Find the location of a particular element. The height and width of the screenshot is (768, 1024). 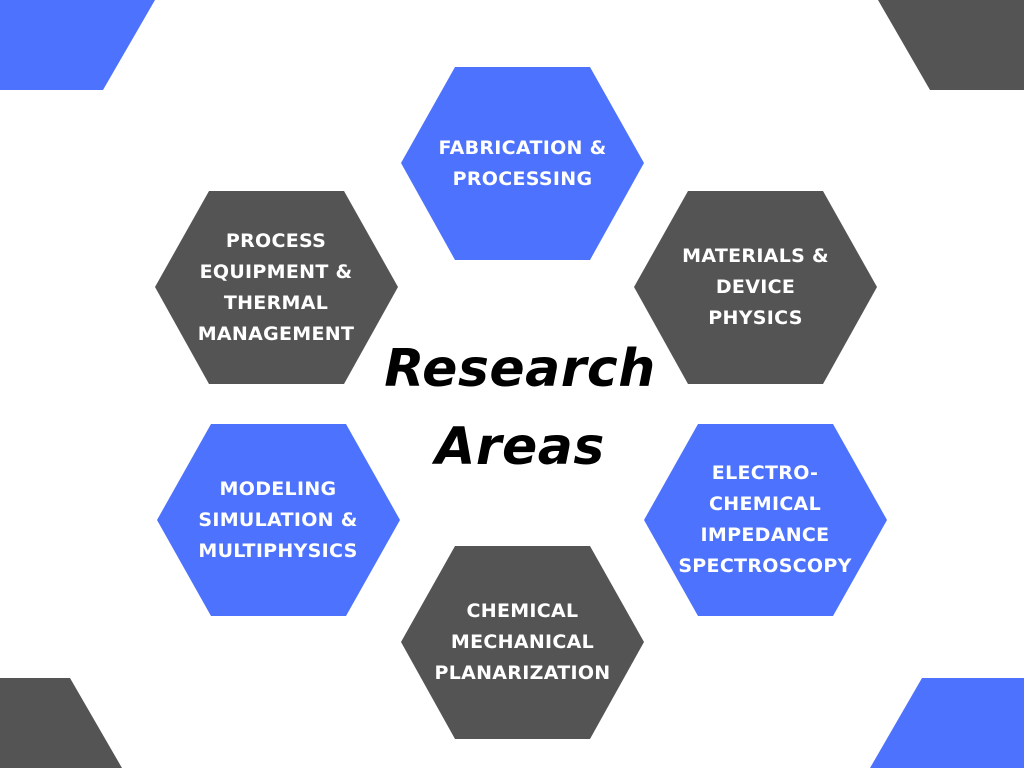

diagram-title: Research Areas is located at coordinates (520, 408).